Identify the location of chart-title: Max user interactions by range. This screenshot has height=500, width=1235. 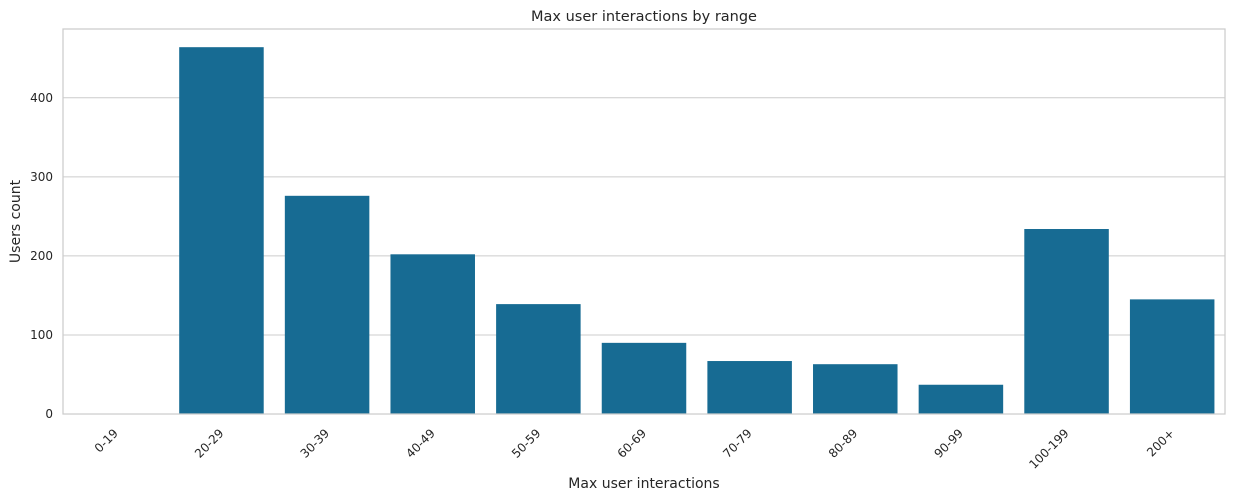
(644, 17).